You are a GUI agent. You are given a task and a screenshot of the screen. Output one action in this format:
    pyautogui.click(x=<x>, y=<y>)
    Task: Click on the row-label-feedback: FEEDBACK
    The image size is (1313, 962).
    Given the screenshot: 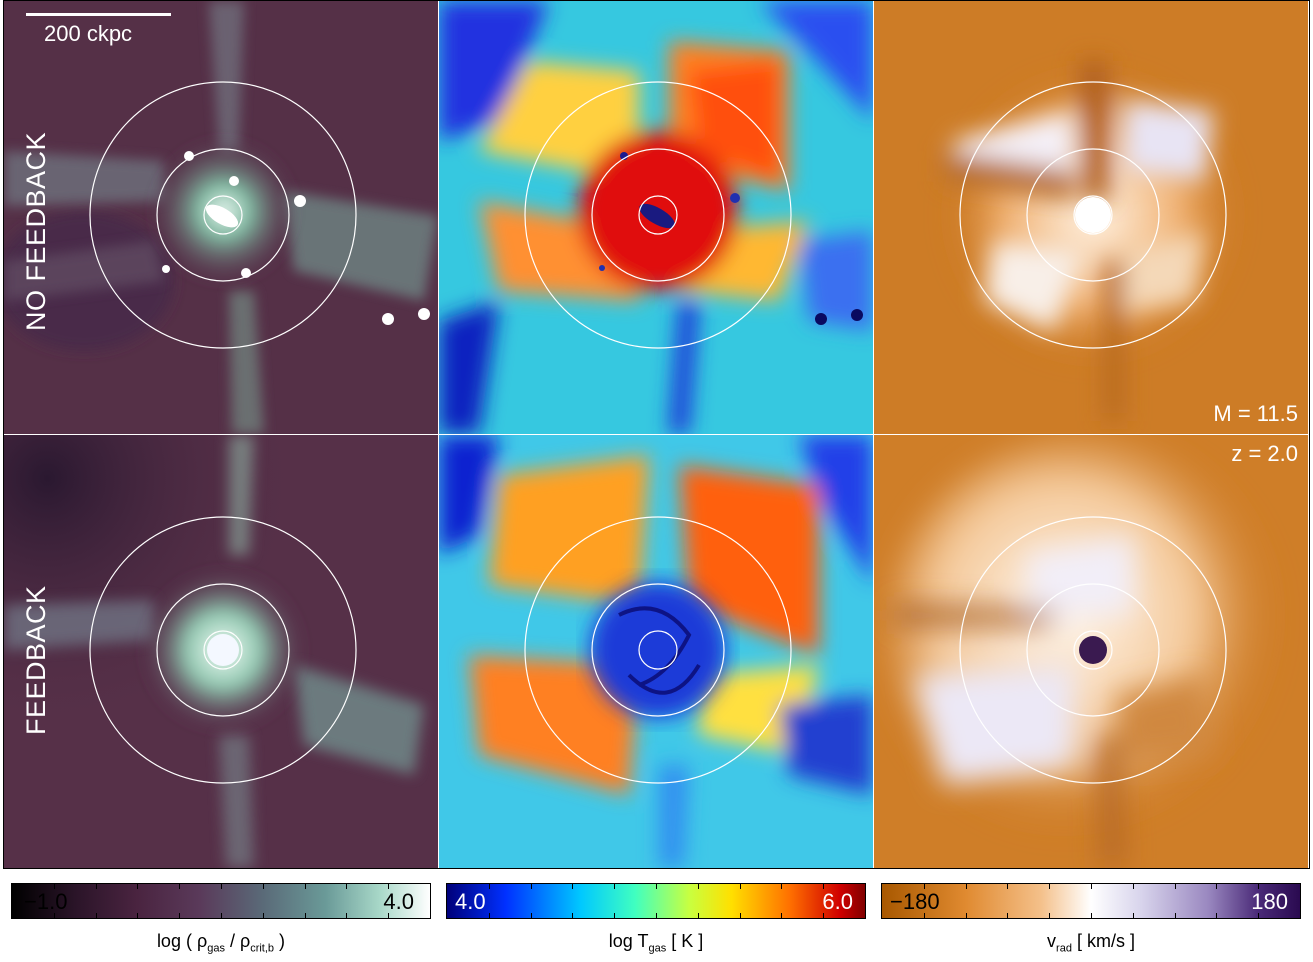 What is the action you would take?
    pyautogui.click(x=36, y=660)
    